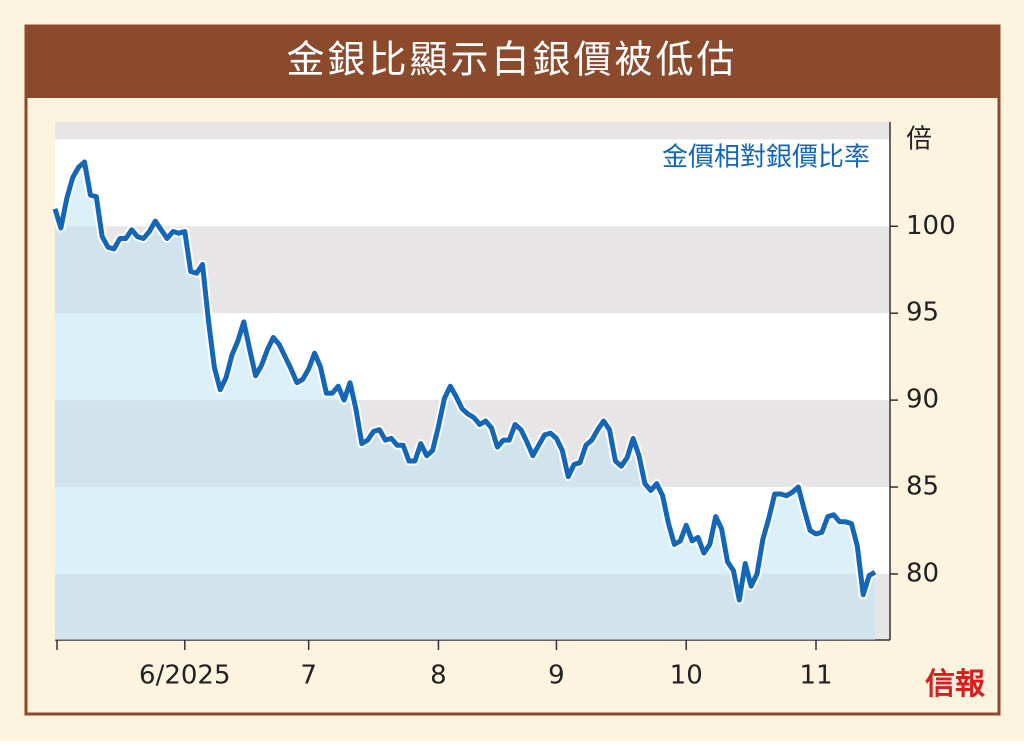 The image size is (1024, 745). I want to click on y-tick-label: 85, so click(922, 487).